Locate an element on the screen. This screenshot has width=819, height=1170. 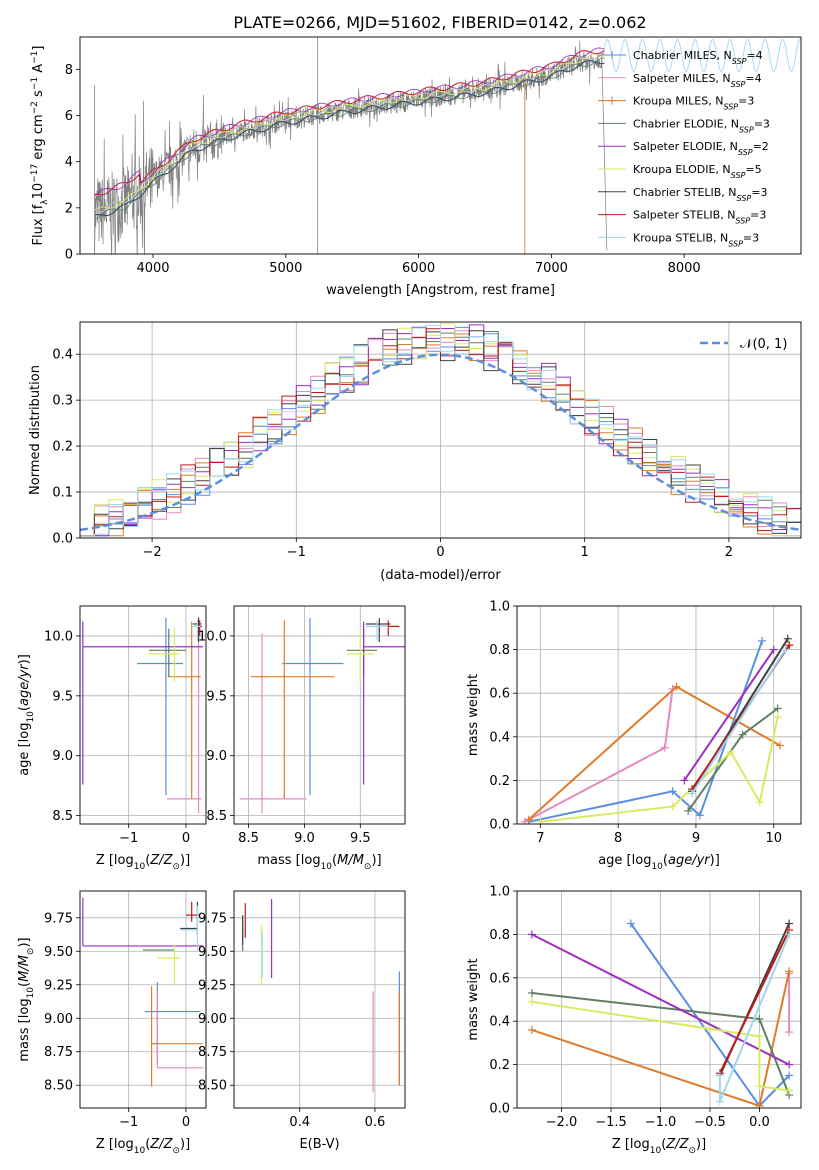
legend-label-kroupa_elodie: Kroupa ELODIE, NSSP=5 is located at coordinates (697, 171).